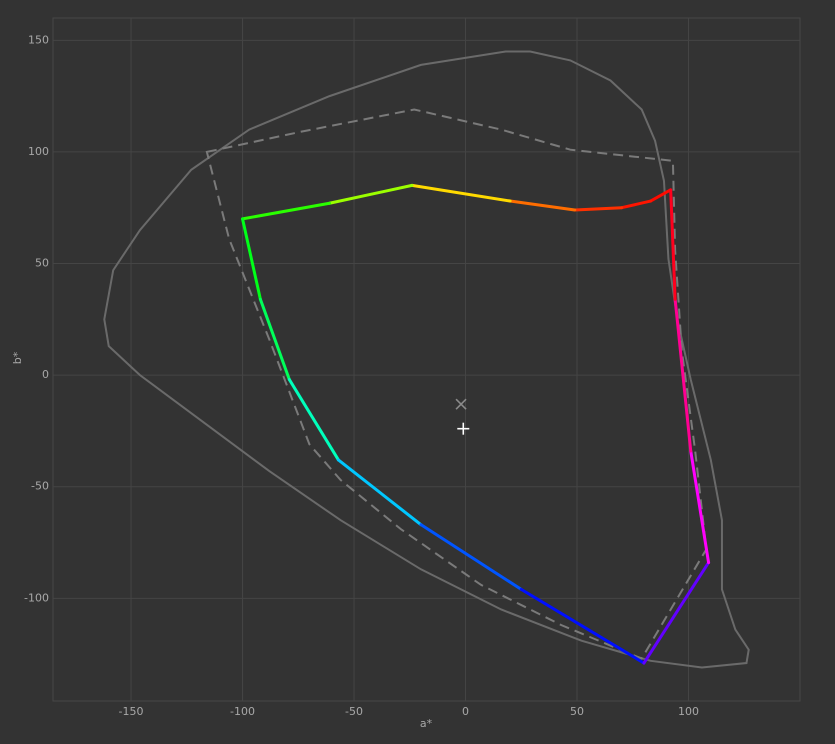 The height and width of the screenshot is (744, 835). I want to click on y-tick-label: 50, so click(42, 263).